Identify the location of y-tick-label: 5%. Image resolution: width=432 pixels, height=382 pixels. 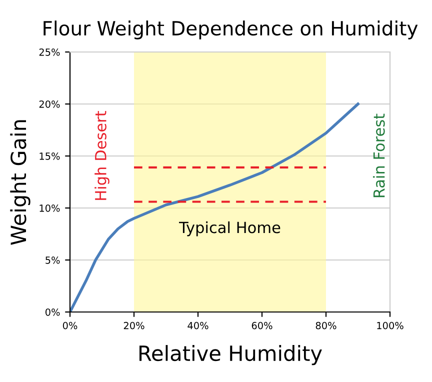
(53, 260).